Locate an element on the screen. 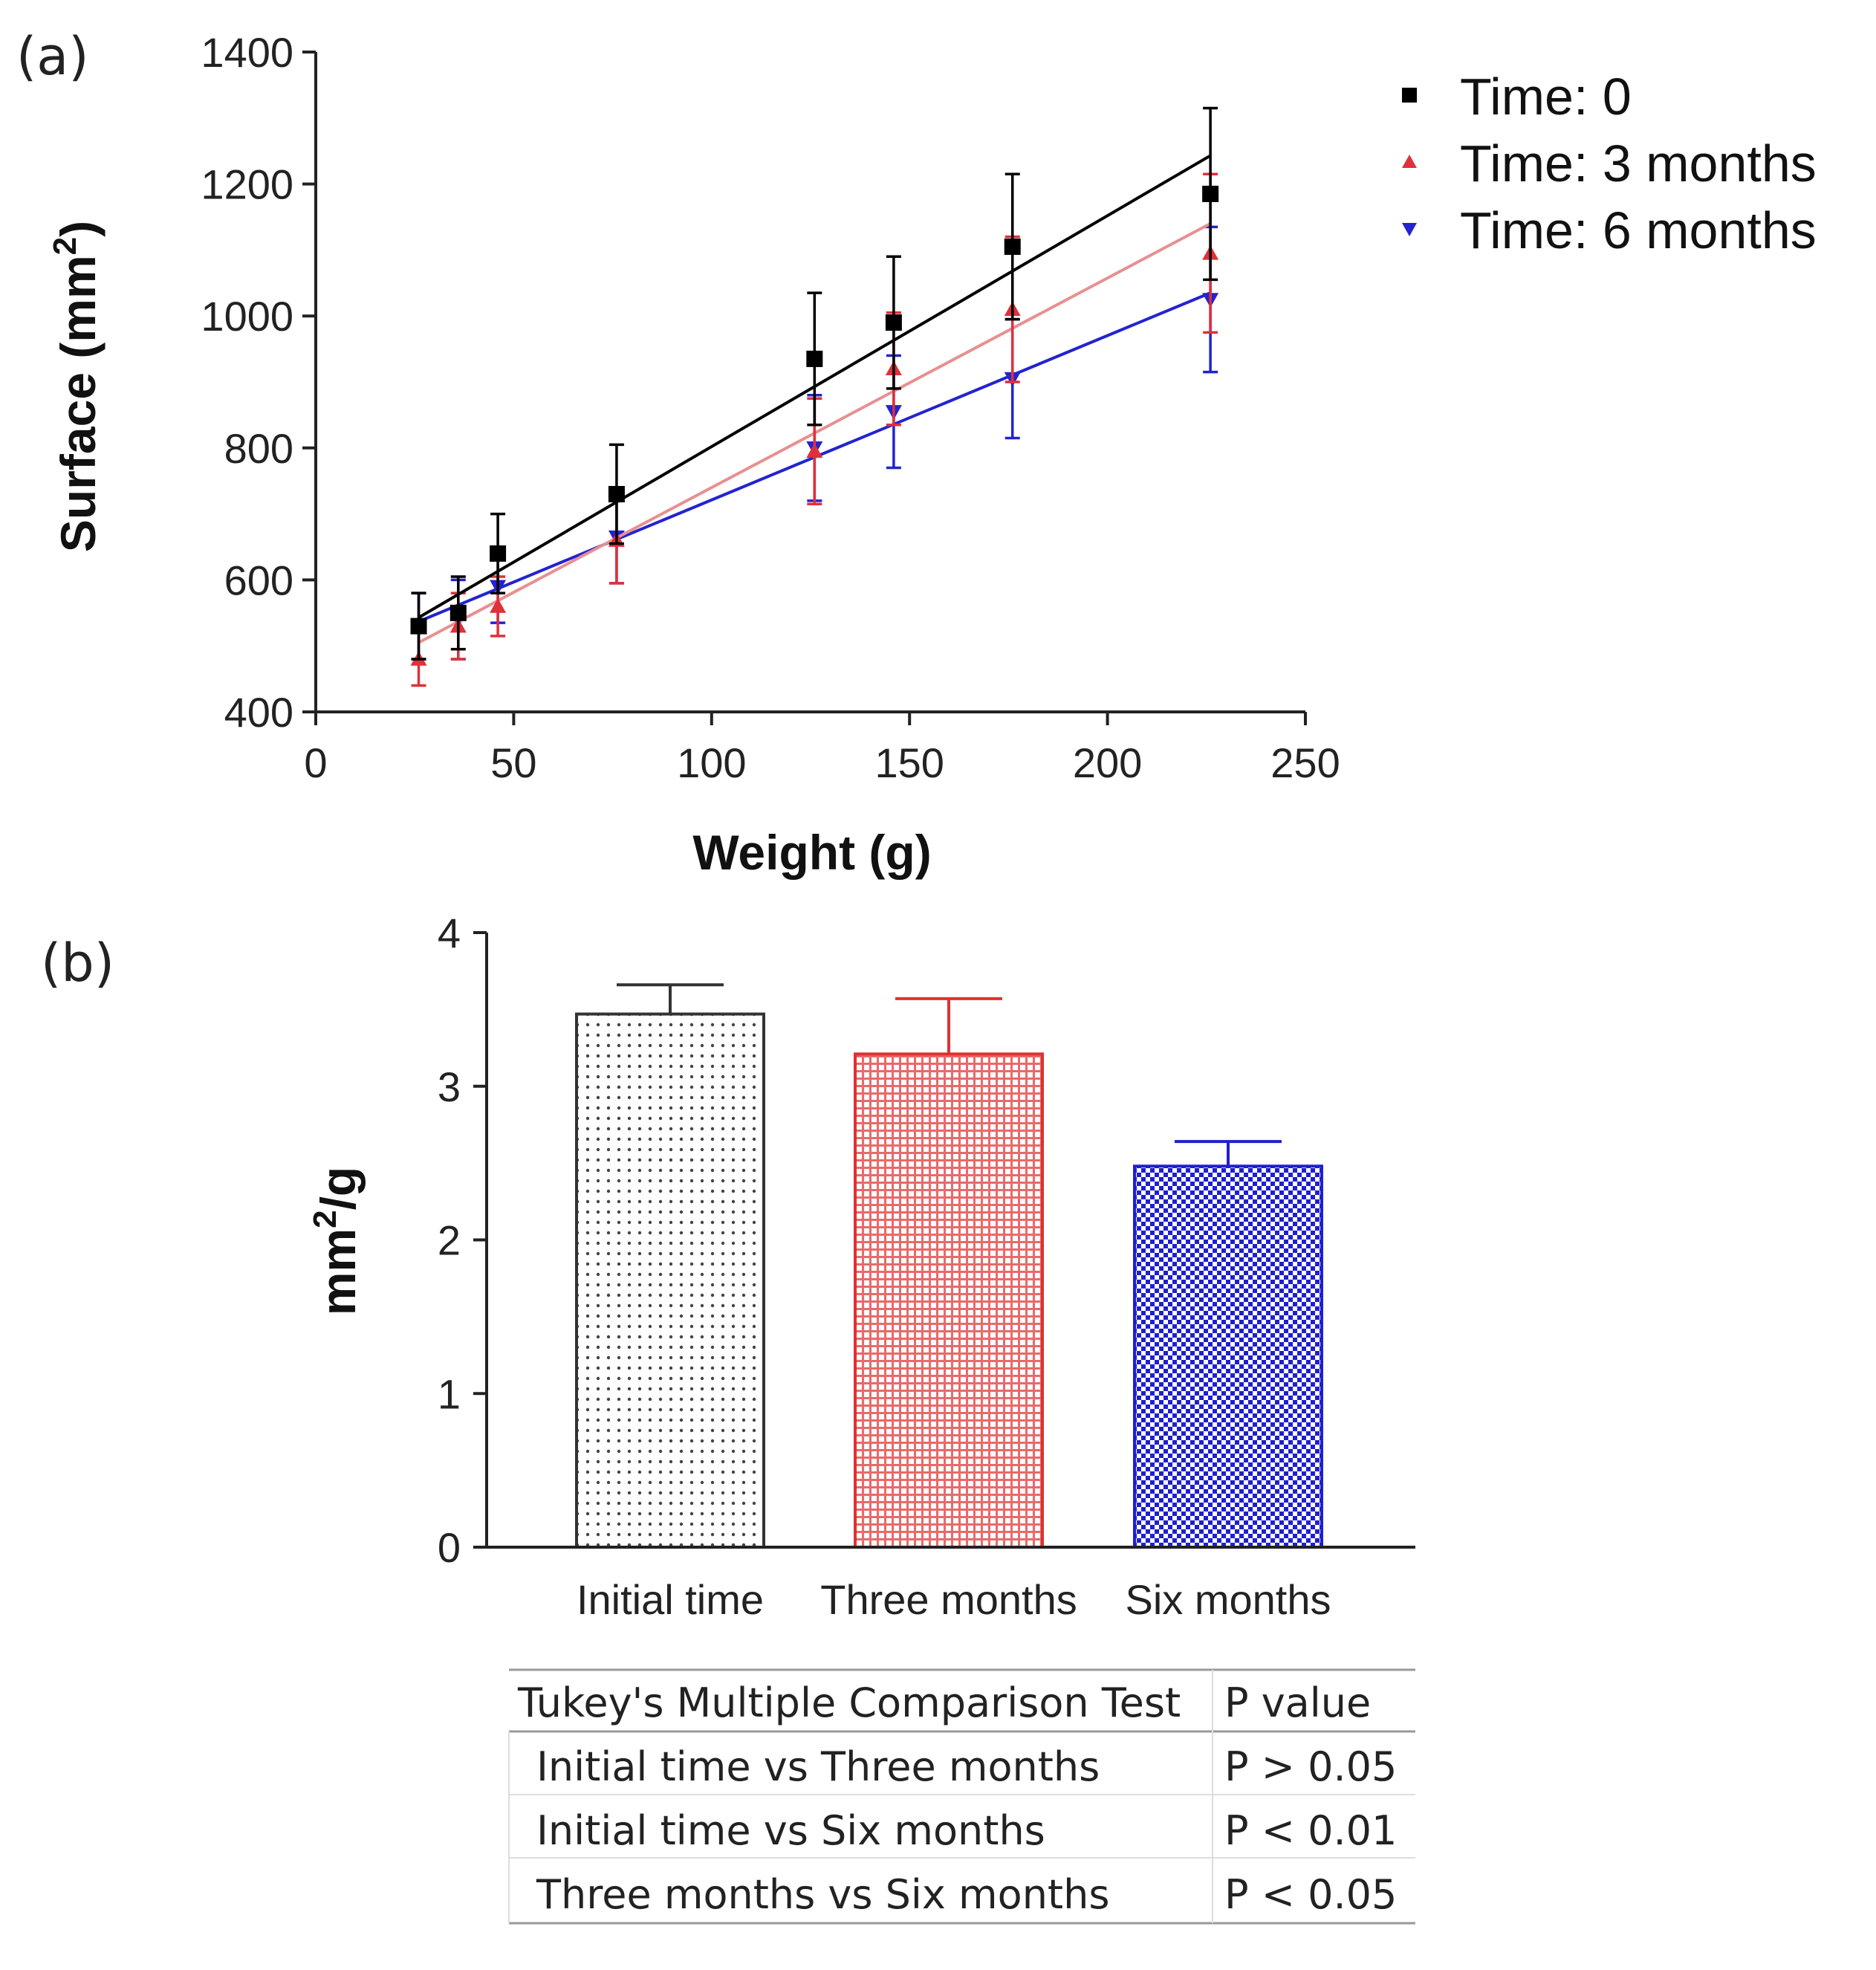  panel-a-y-tick-label: 1400 is located at coordinates (247, 52).